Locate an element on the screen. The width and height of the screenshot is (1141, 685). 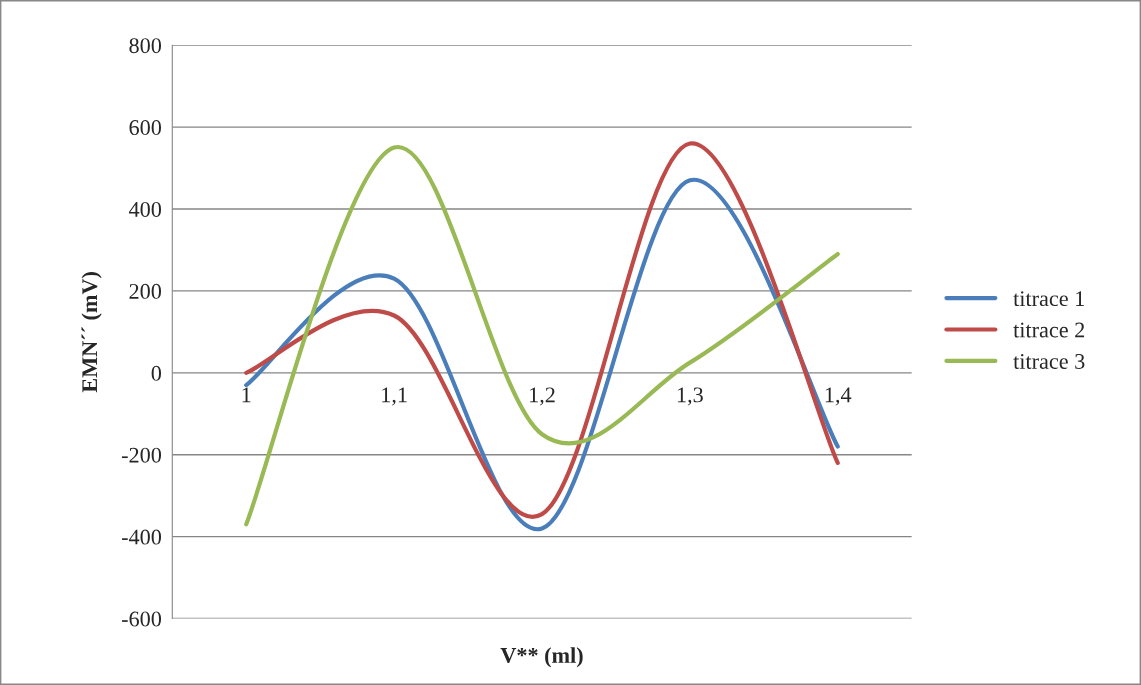
y-tick-label: -200 is located at coordinates (141, 455).